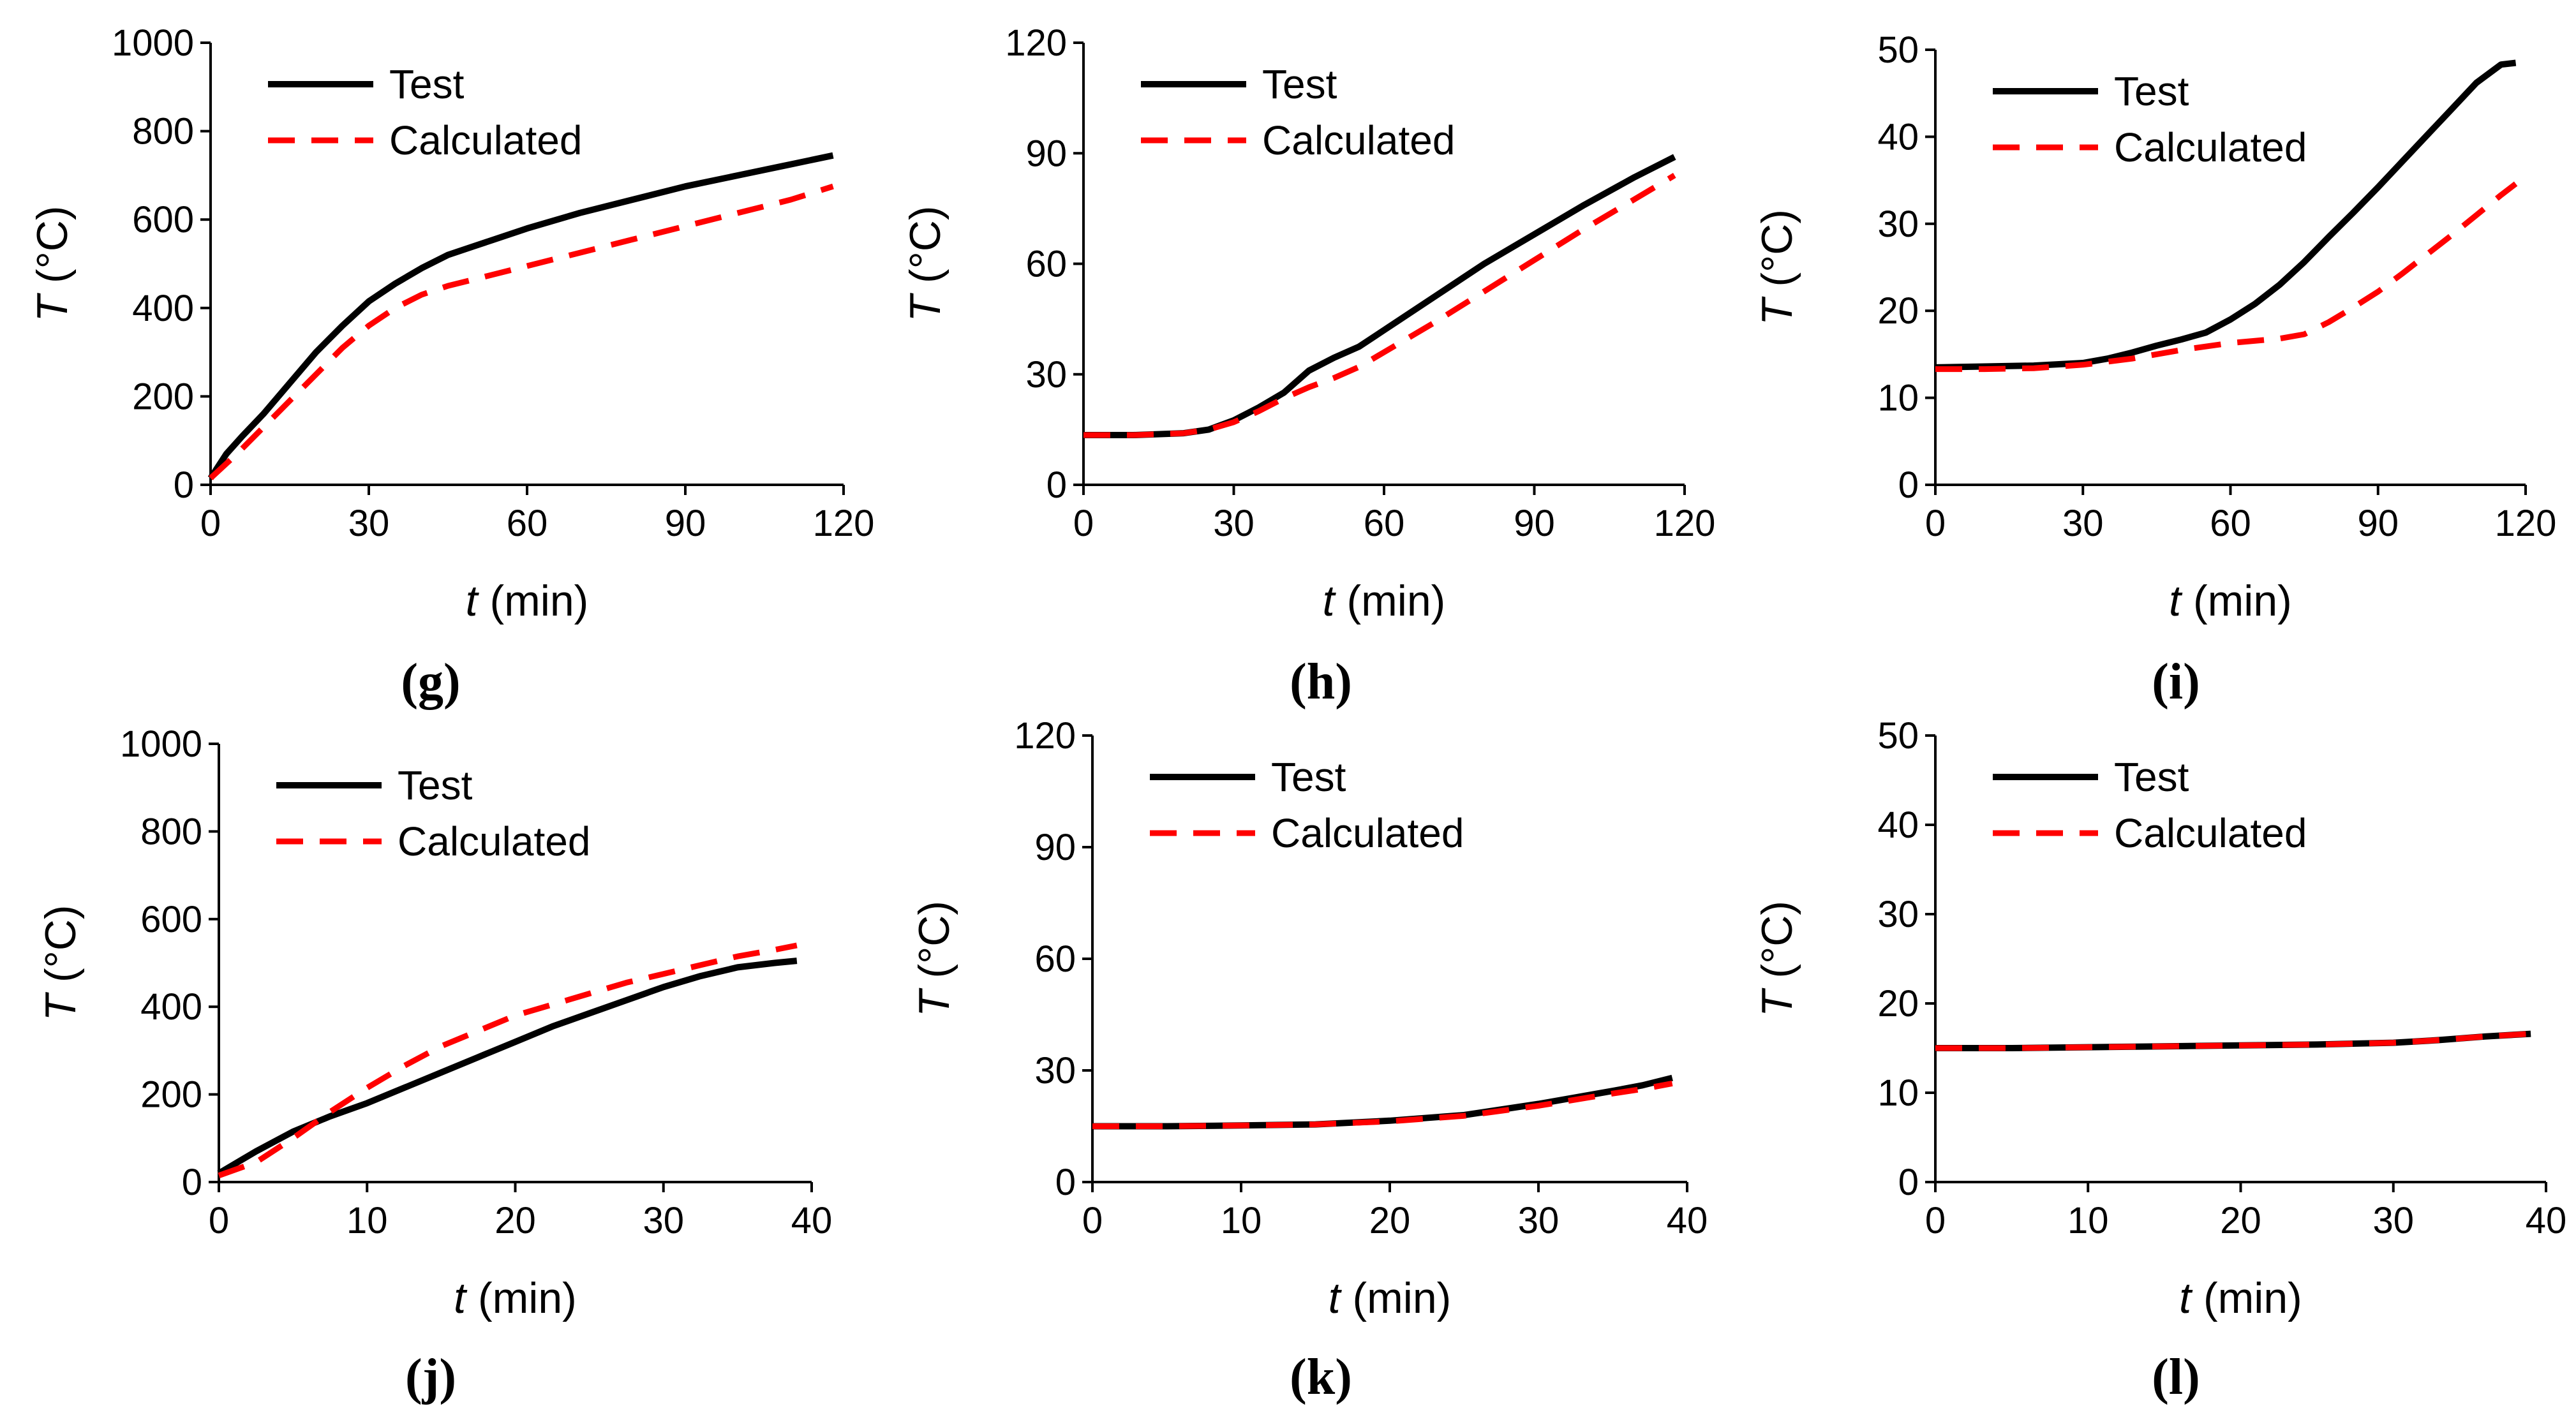 The image size is (2576, 1420). I want to click on y-tick-label: 800, so click(163, 131).